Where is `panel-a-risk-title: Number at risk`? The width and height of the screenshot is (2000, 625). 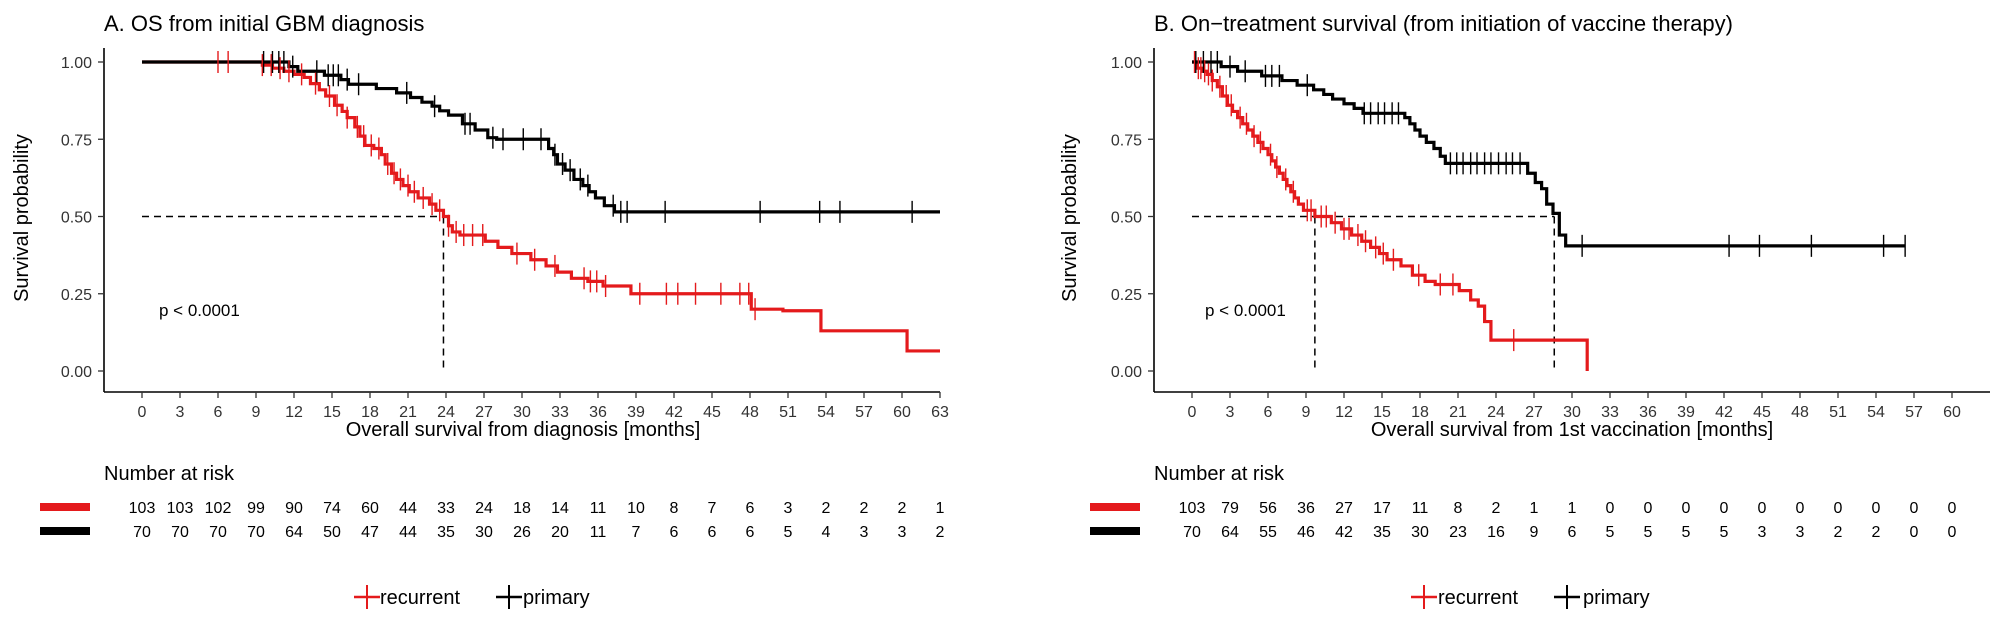
panel-a-risk-title: Number at risk is located at coordinates (169, 474).